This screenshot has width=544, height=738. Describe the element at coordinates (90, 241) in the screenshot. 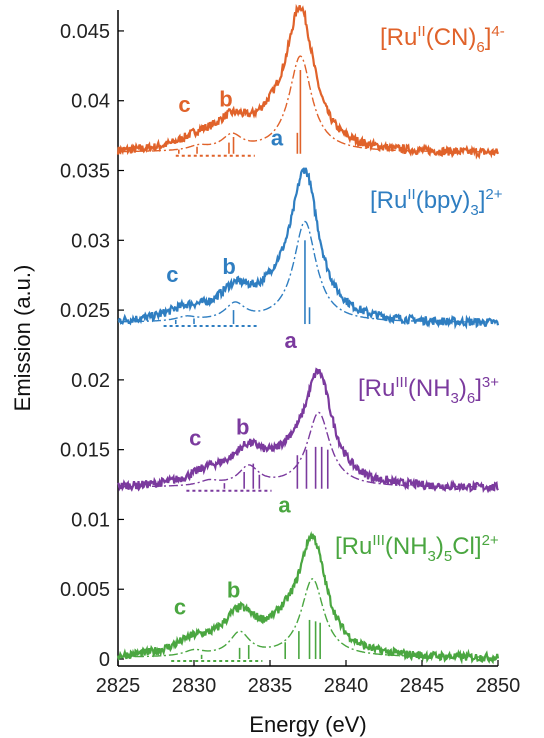

I see `y-tick-label: 0.03` at that location.